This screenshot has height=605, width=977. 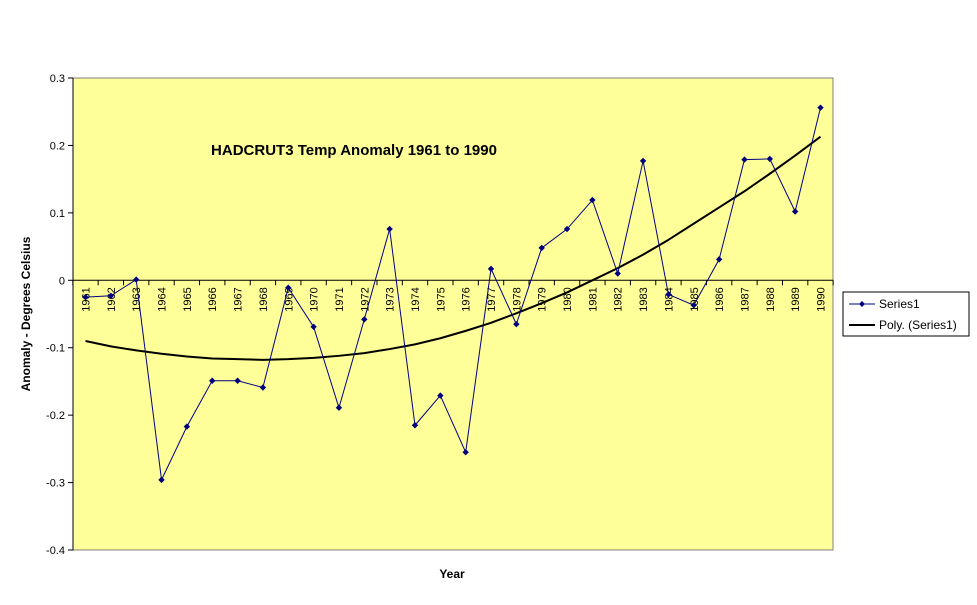 I want to click on x-tick-label: 1968, so click(x=264, y=299).